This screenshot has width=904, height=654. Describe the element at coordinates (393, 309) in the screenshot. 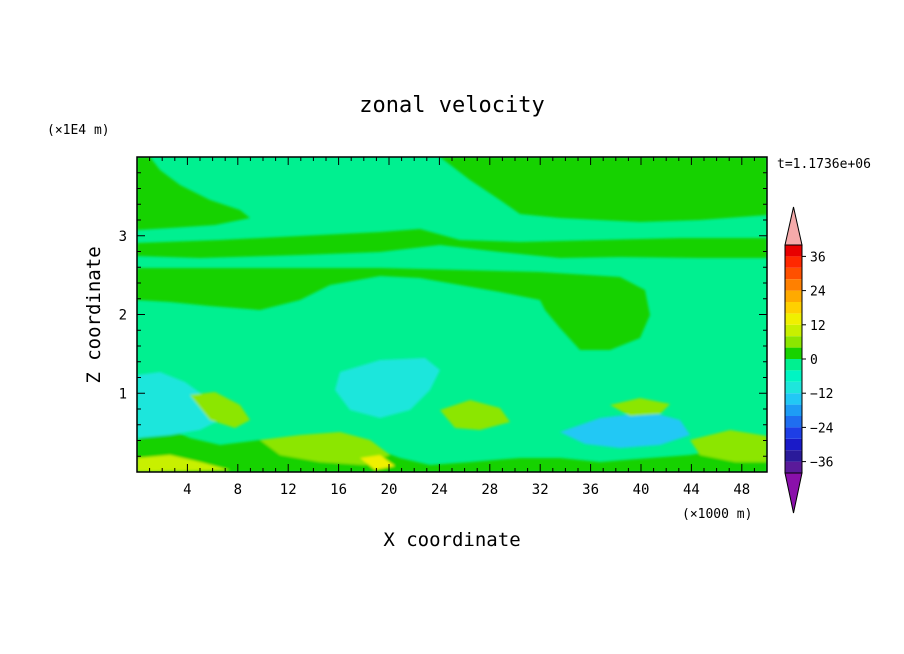

I see `large-positive-region` at that location.